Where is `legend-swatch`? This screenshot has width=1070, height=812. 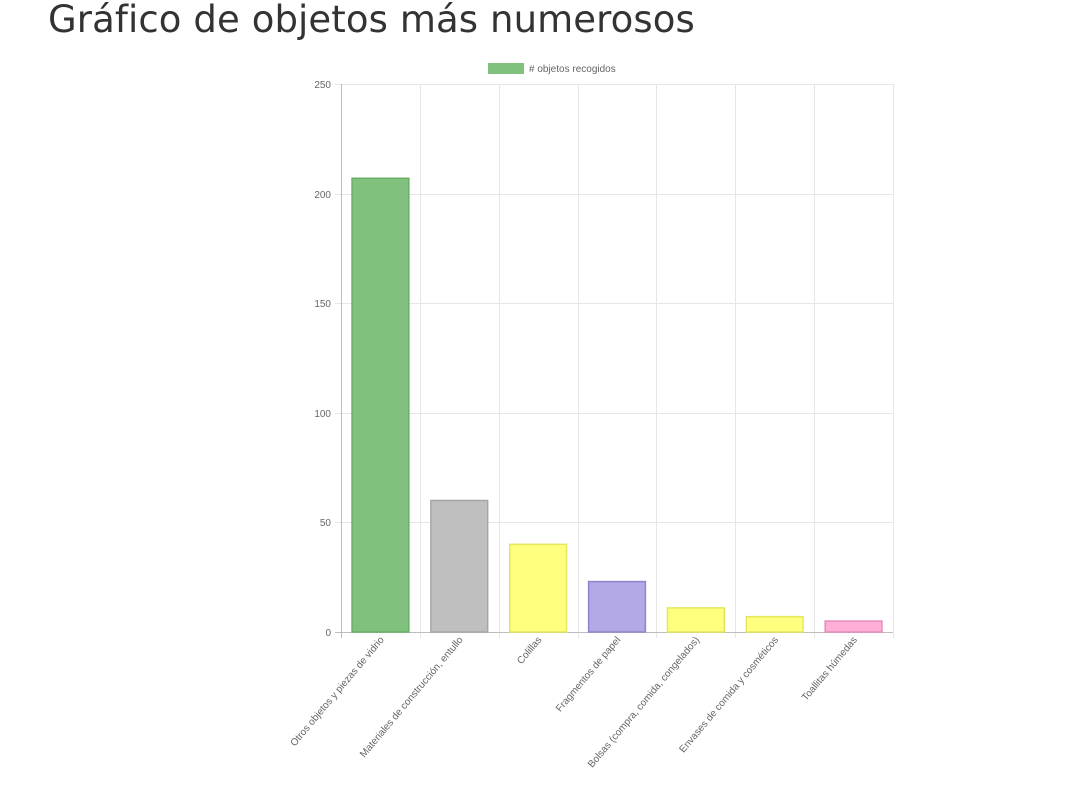
legend-swatch is located at coordinates (506, 68).